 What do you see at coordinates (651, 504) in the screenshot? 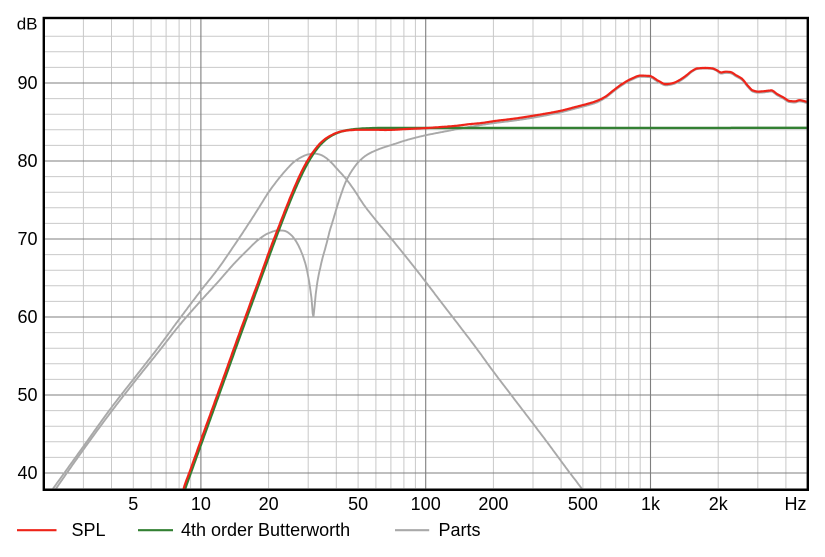
I see `svg-text: 1k` at bounding box center [651, 504].